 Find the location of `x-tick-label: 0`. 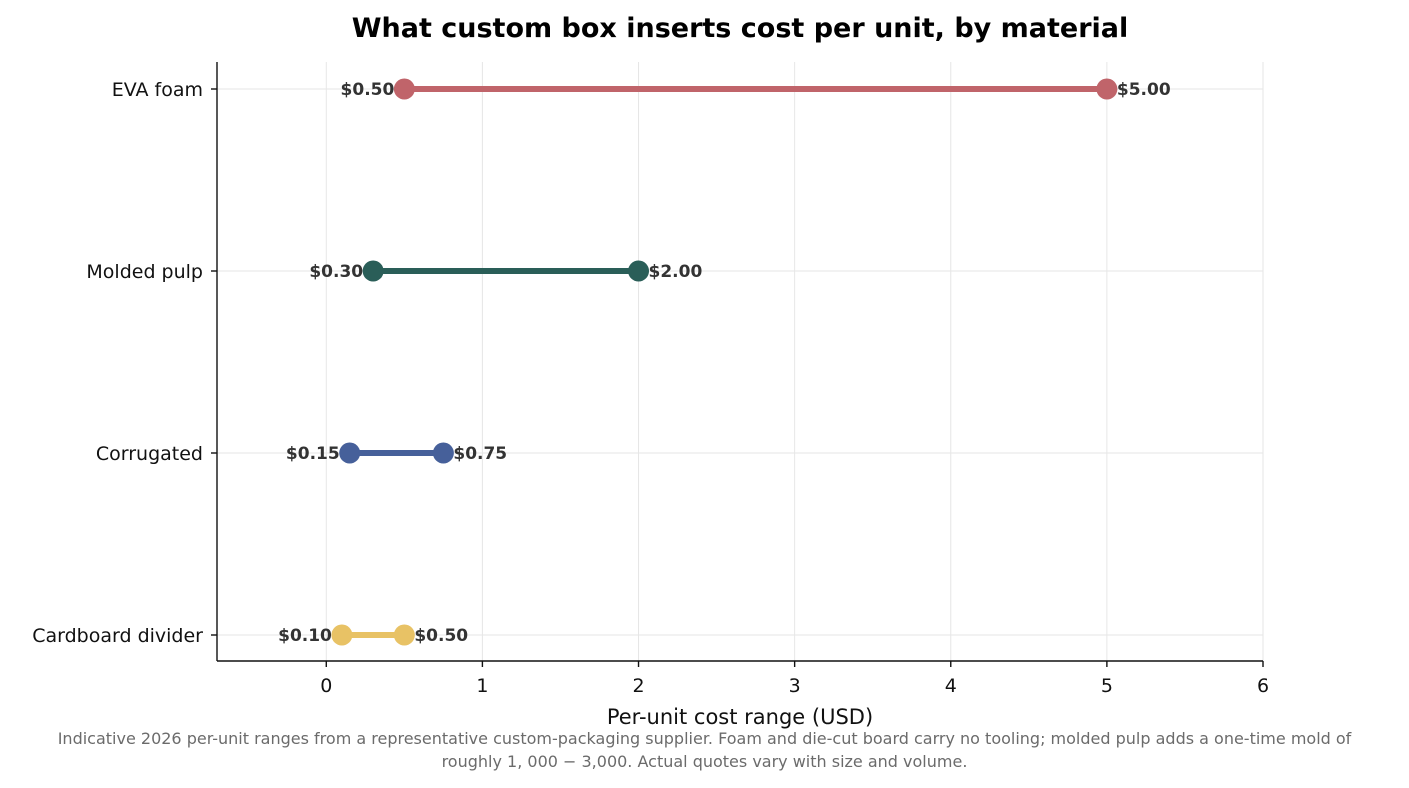

x-tick-label: 0 is located at coordinates (326, 686).